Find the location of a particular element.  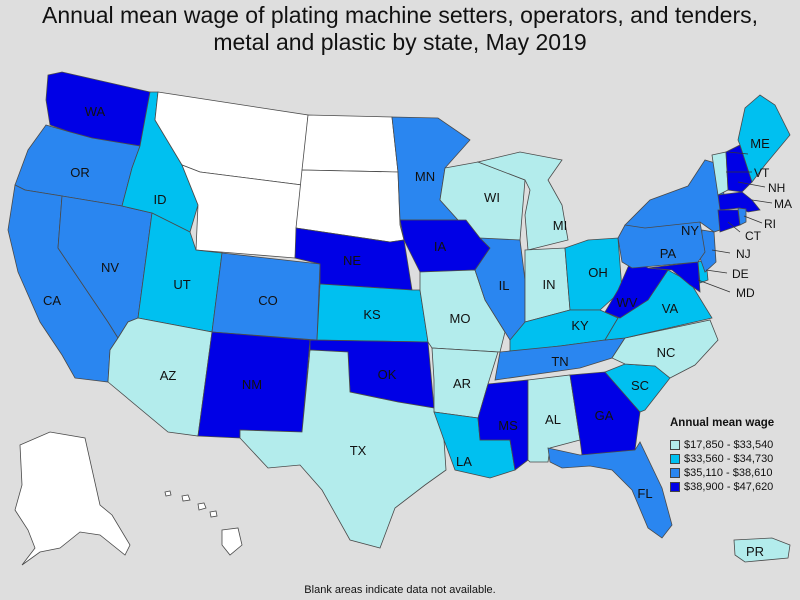

state-IL is located at coordinates (500, 289).